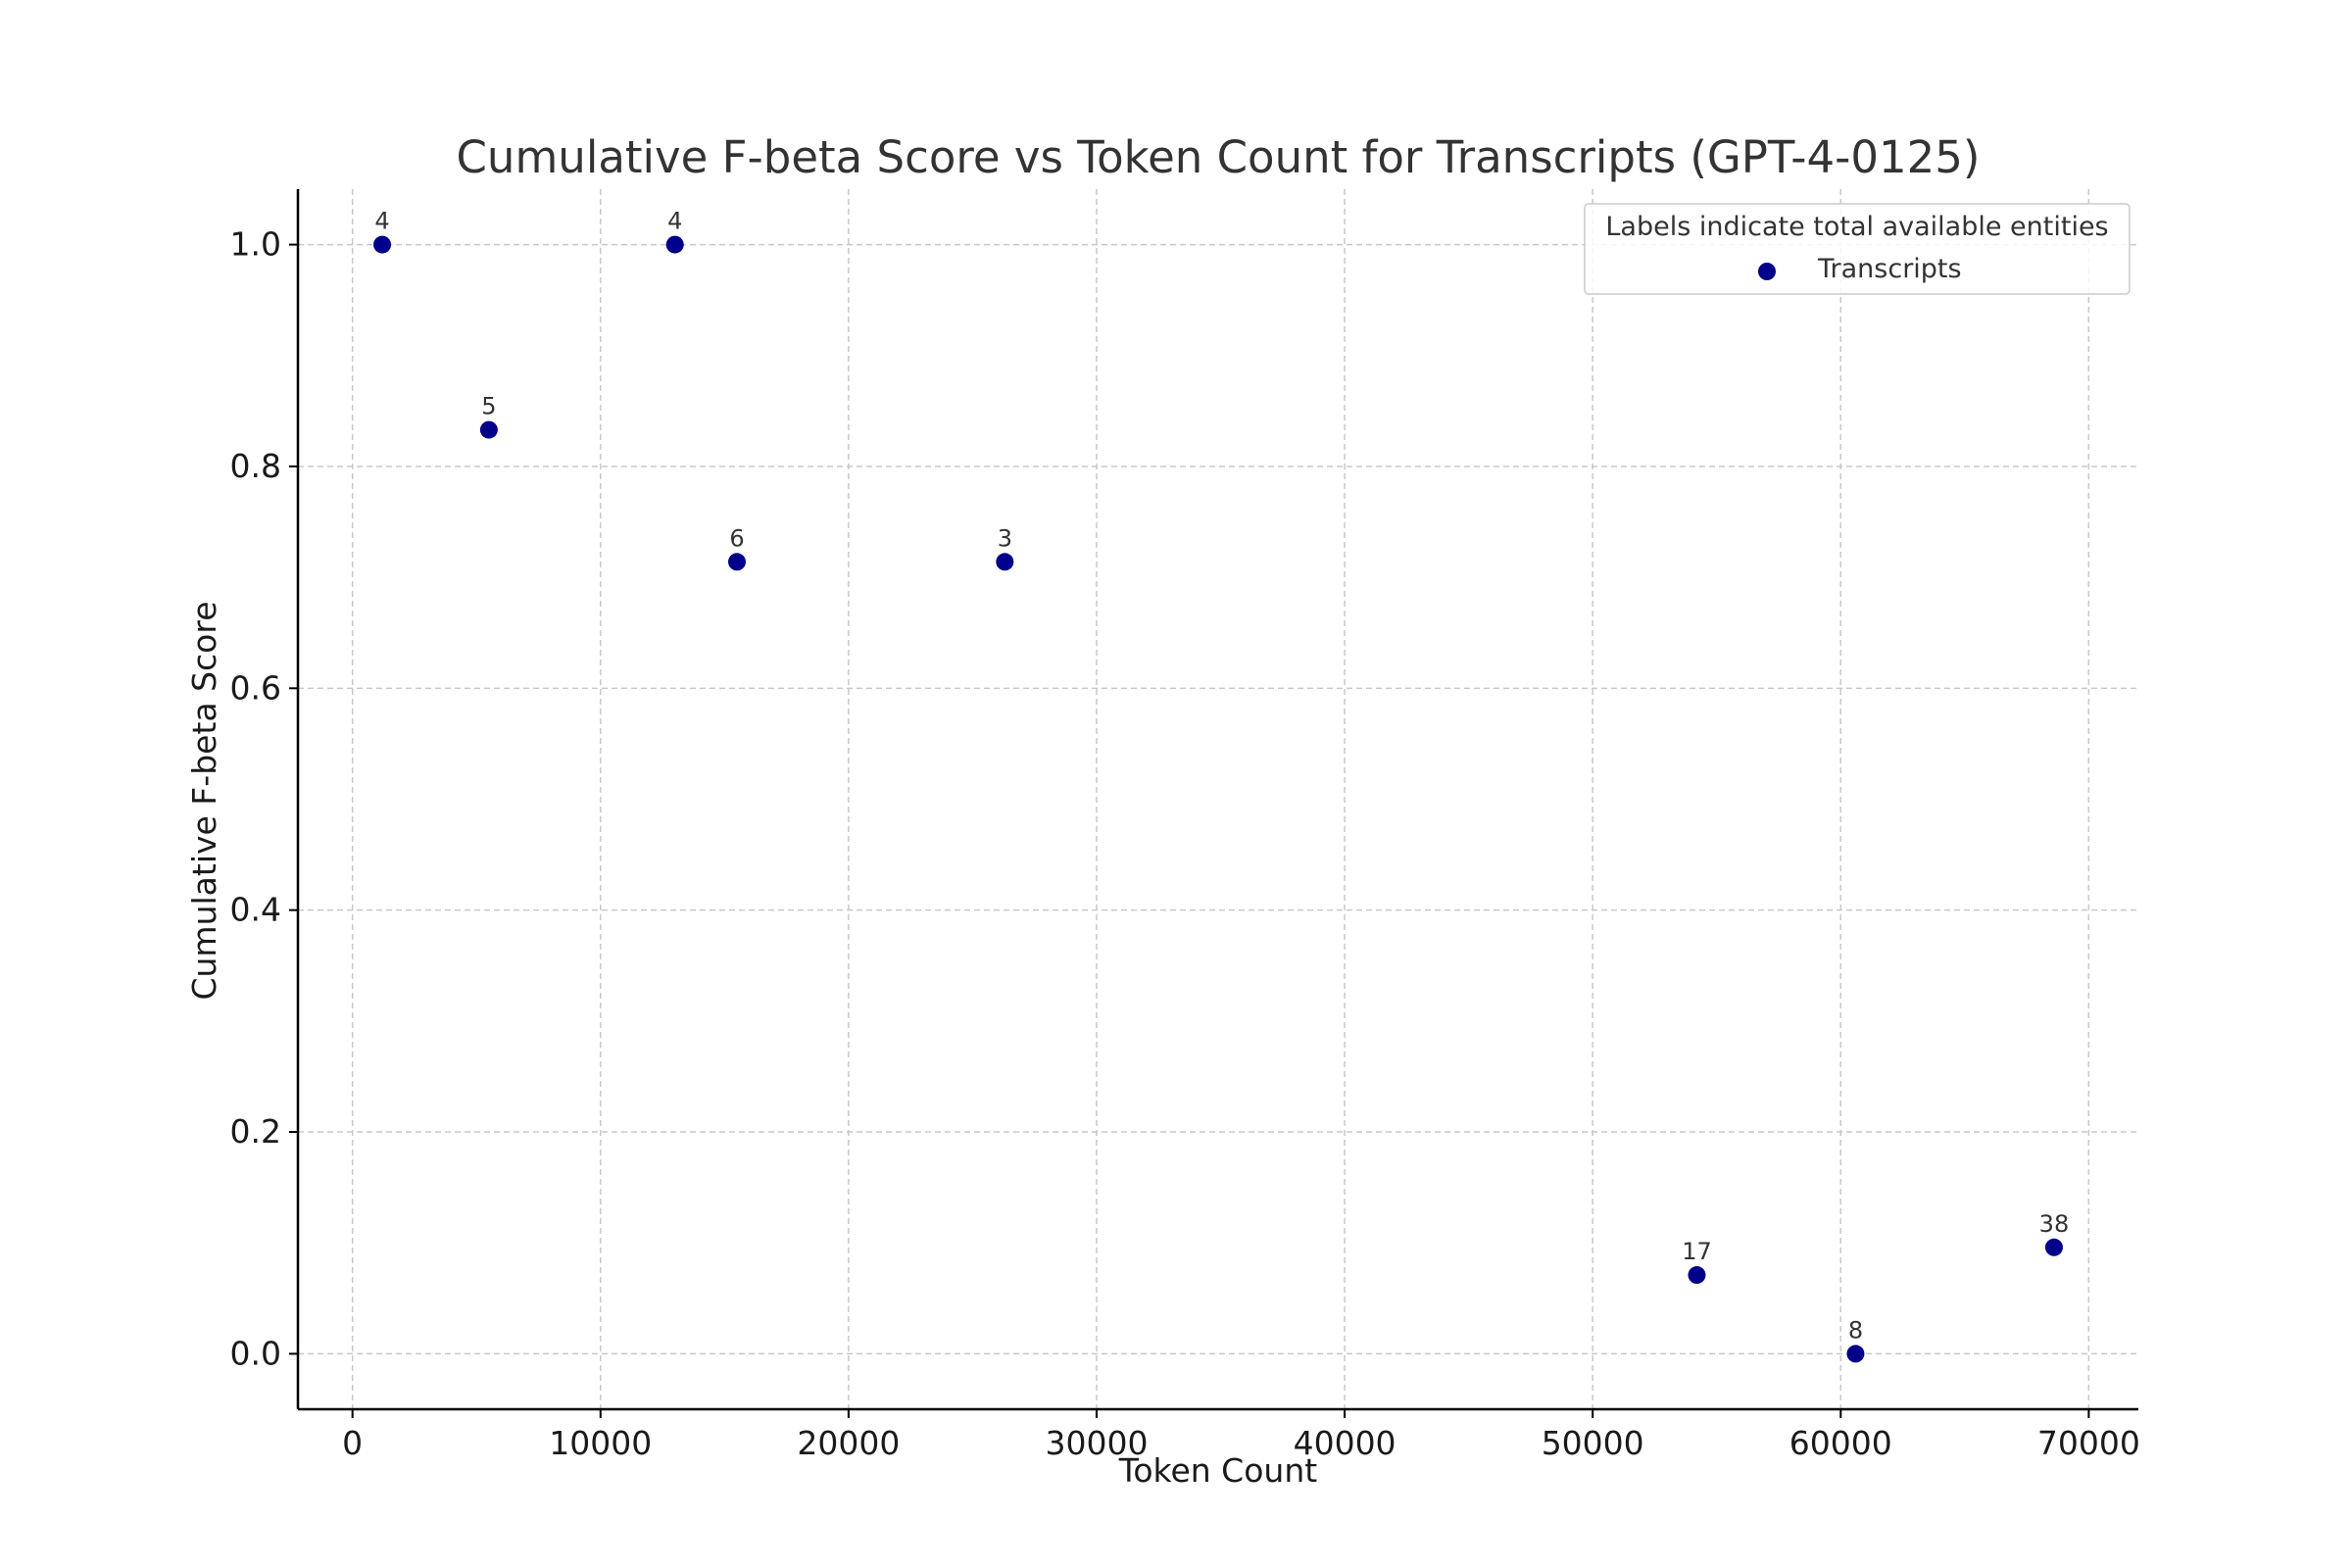 This screenshot has width=2352, height=1568. I want to click on x-tick-label: 40000, so click(1345, 1443).